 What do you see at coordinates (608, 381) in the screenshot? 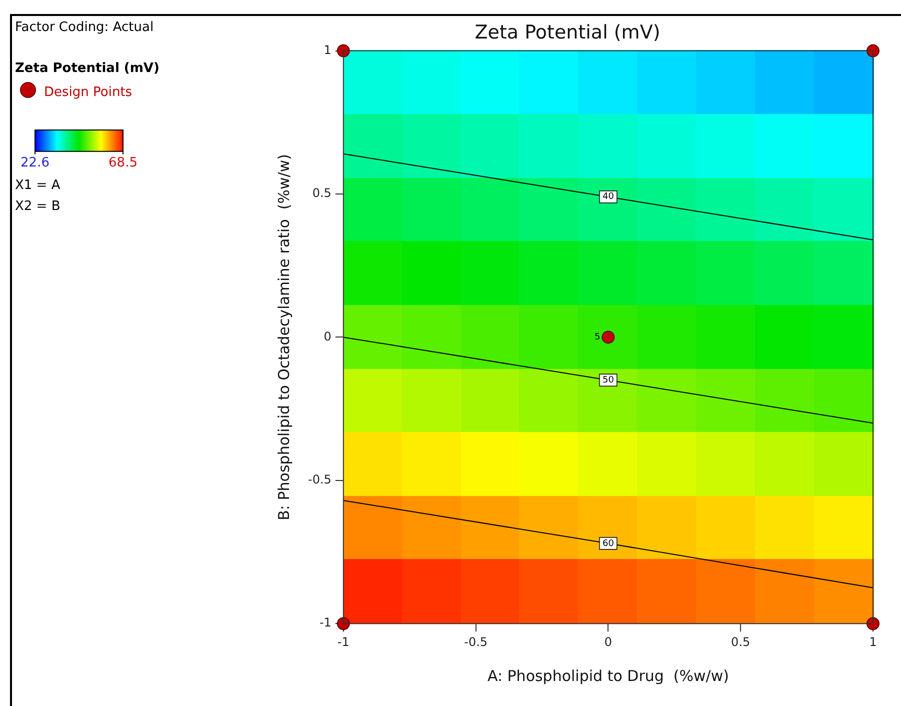
I see `series-label: 50` at bounding box center [608, 381].